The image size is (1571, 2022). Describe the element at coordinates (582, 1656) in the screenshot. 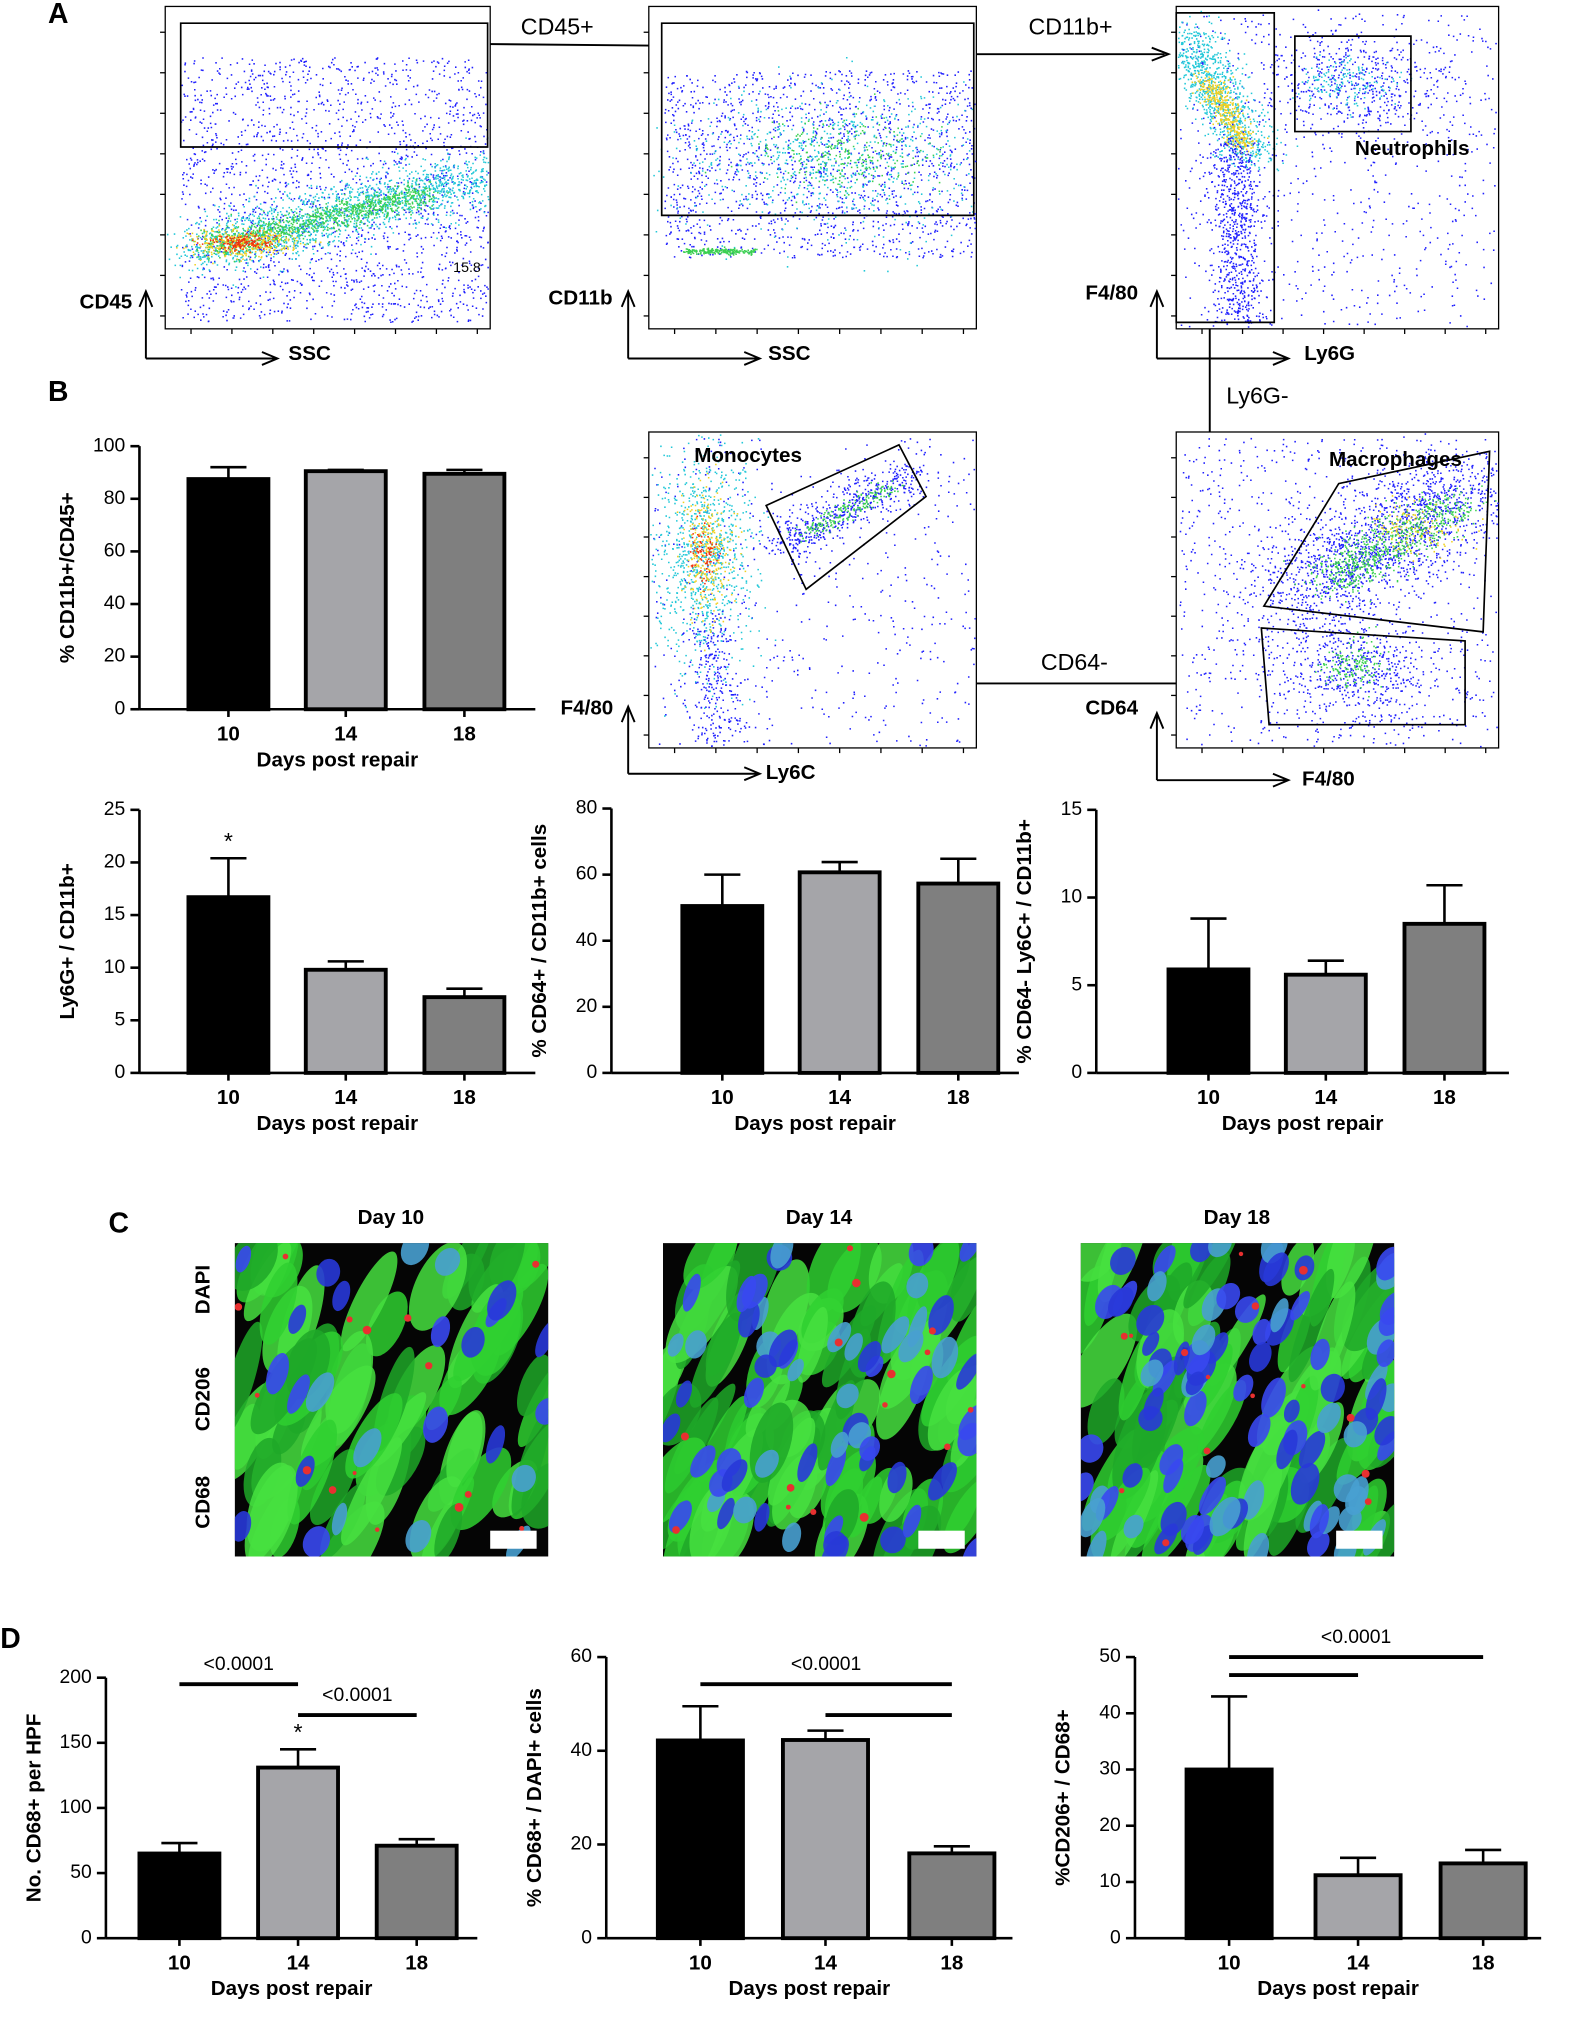

I see `y-tick-label: 60` at that location.